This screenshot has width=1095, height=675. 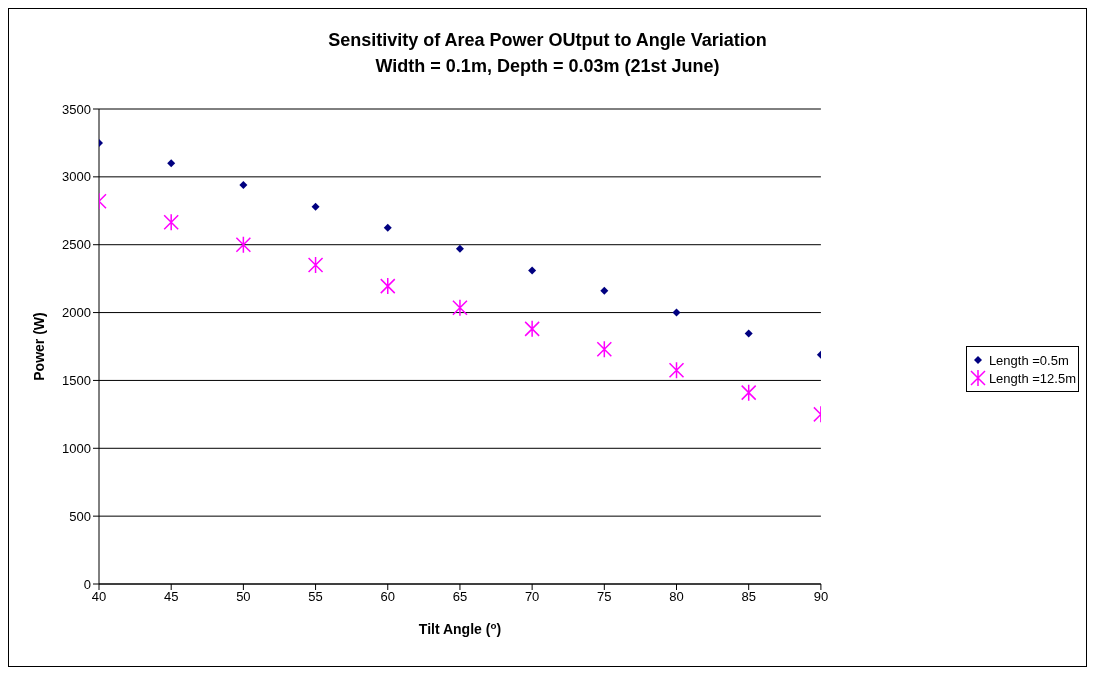 I want to click on x-tick-label: 65, so click(x=460, y=597).